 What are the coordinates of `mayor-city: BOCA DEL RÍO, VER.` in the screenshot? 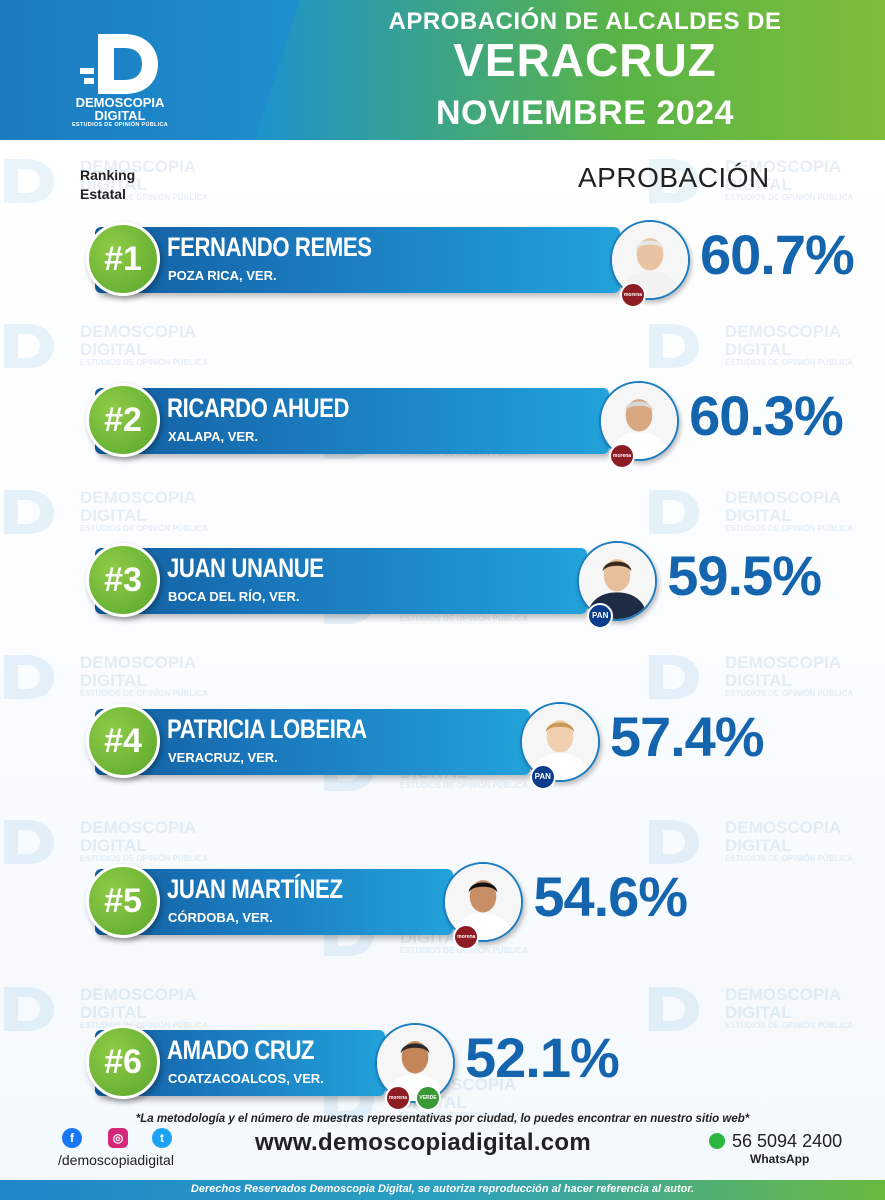 It's located at (234, 596).